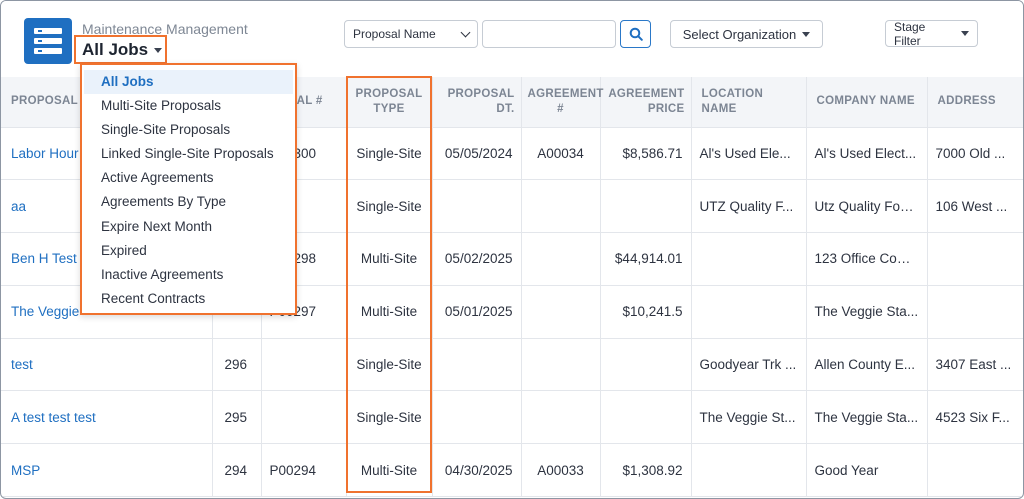 This screenshot has width=1024, height=499. What do you see at coordinates (161, 106) in the screenshot?
I see `menu-item-multi-site-proposals: Multi-Site Proposals` at bounding box center [161, 106].